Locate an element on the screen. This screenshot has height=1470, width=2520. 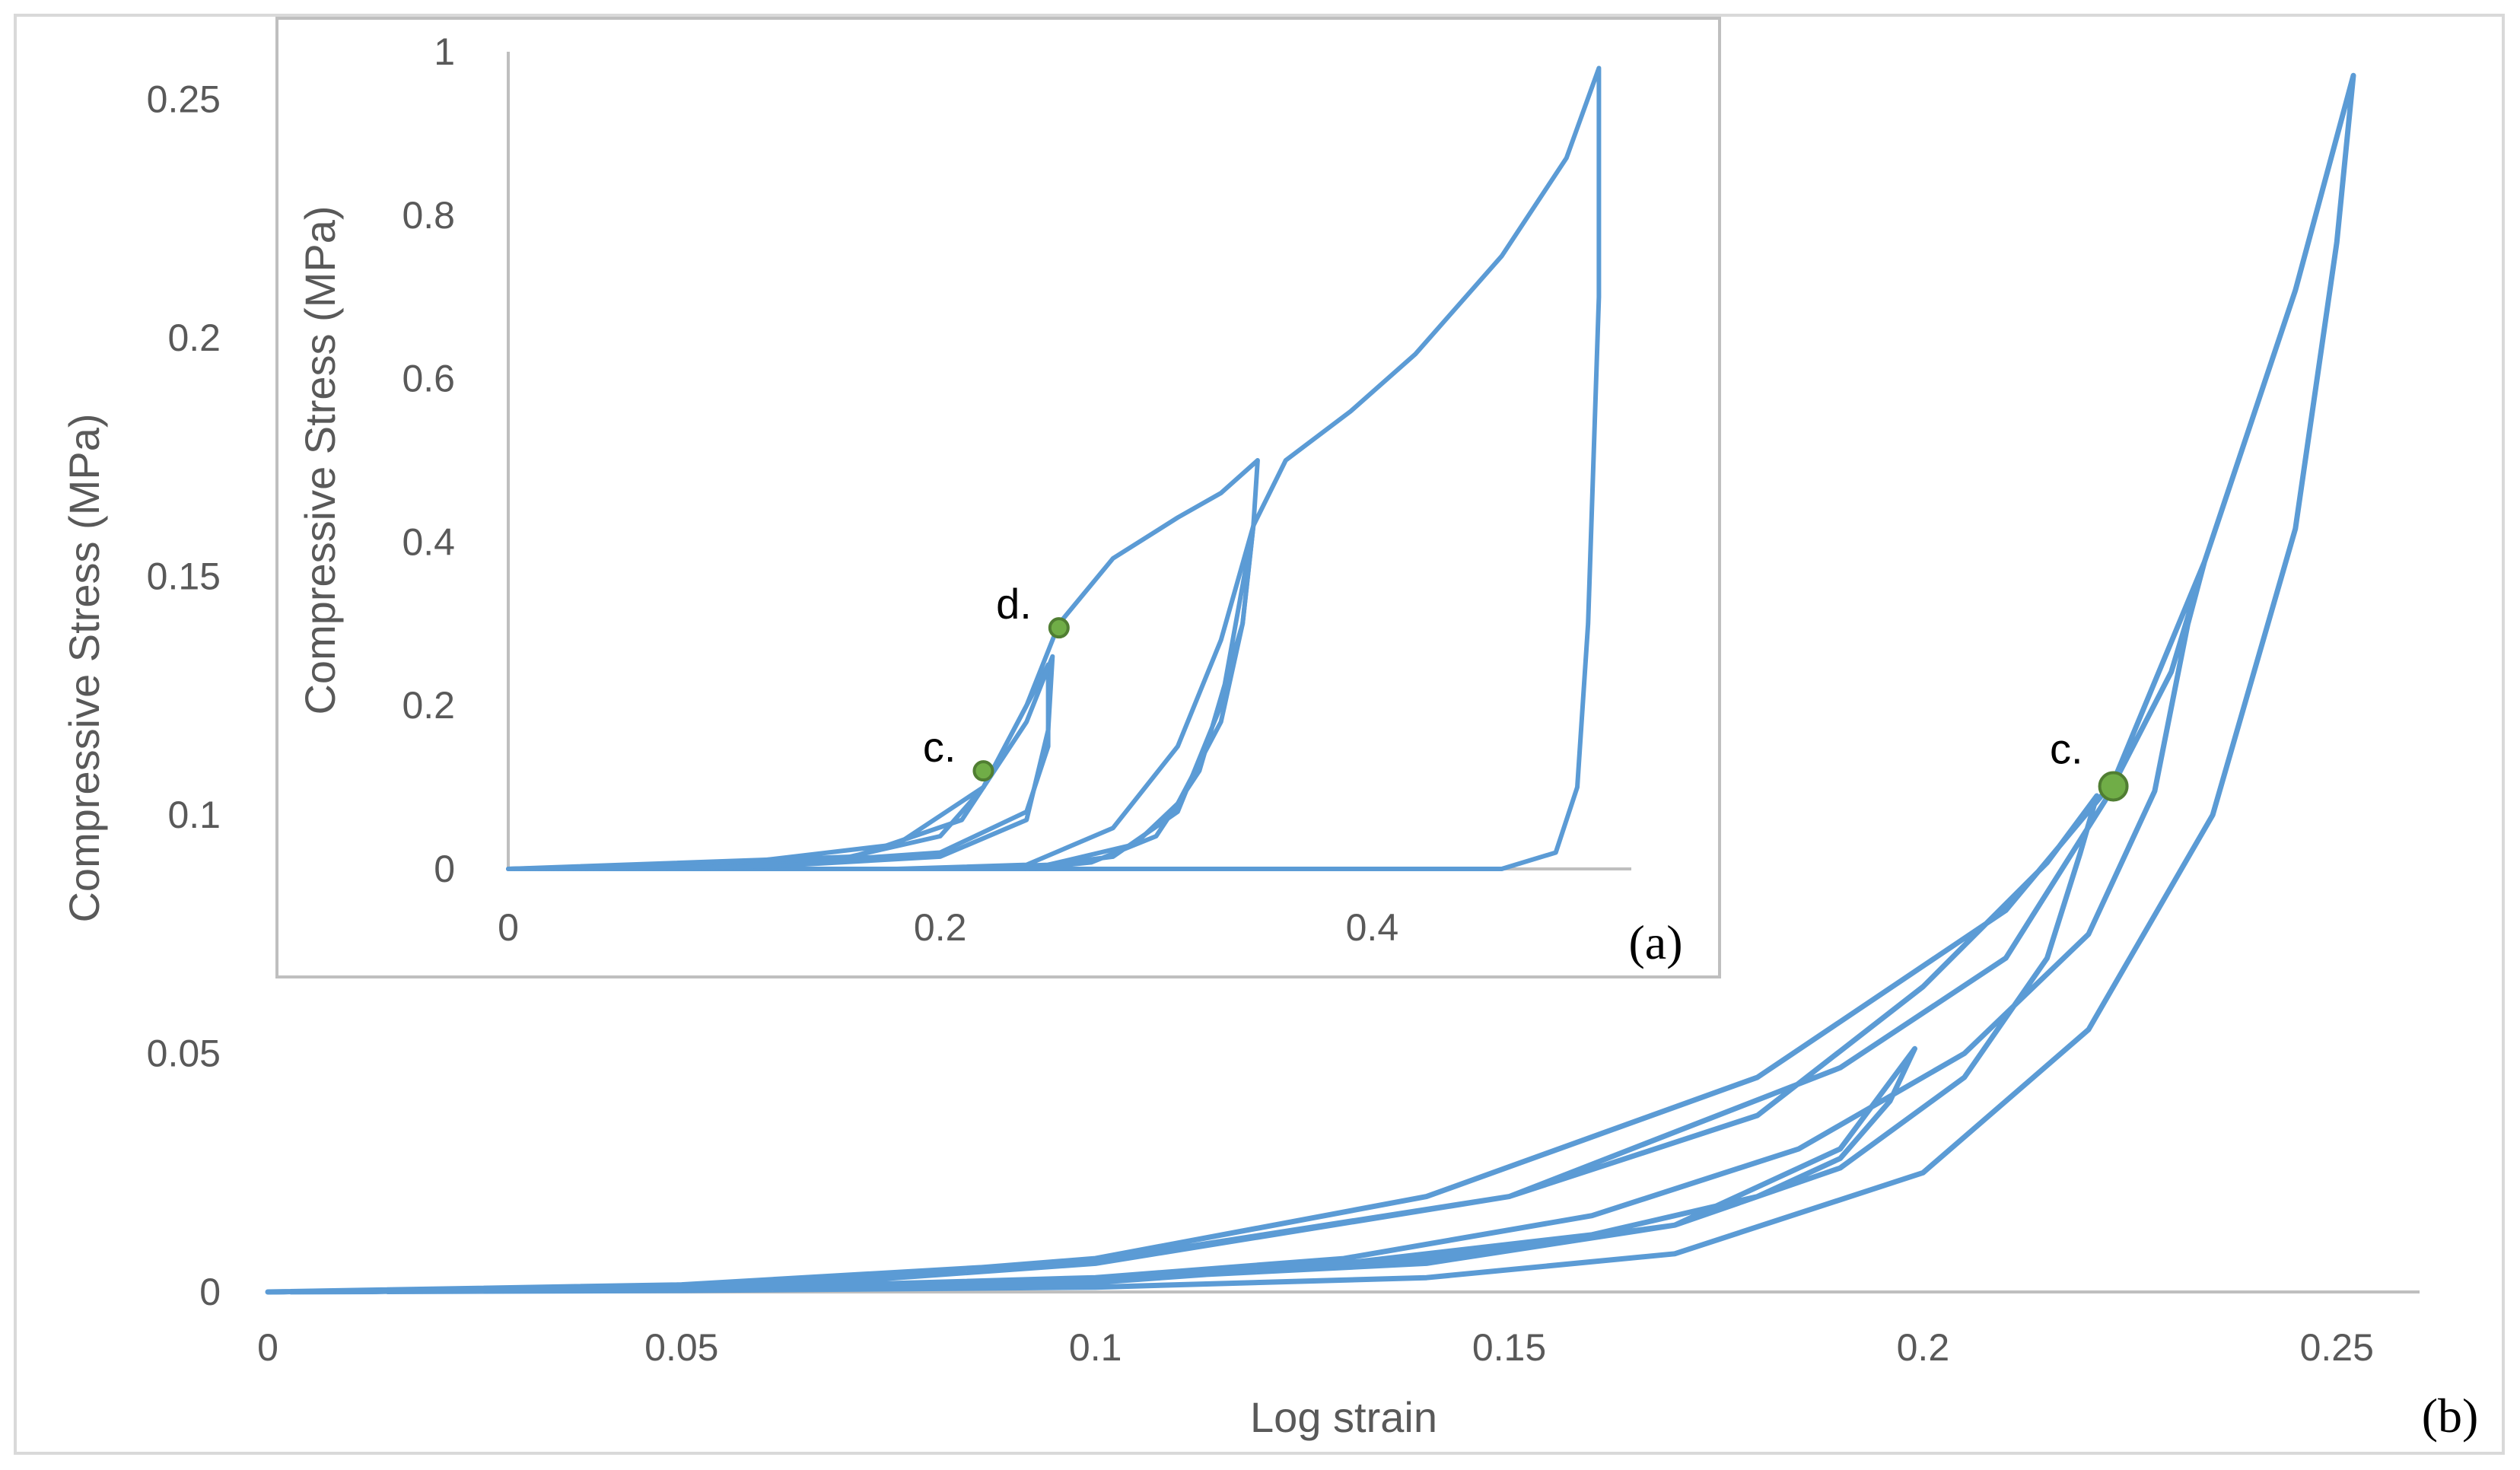
main-x-tick-label: 0.25 is located at coordinates (2337, 1347).